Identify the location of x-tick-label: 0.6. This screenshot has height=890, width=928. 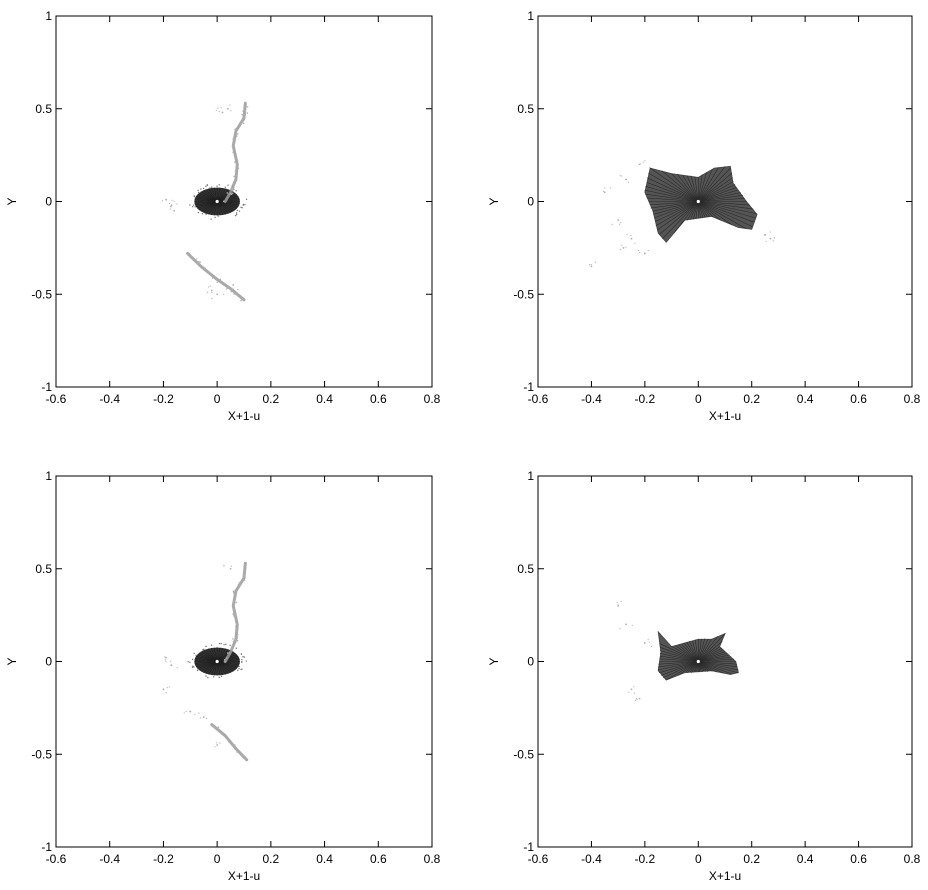
(858, 859).